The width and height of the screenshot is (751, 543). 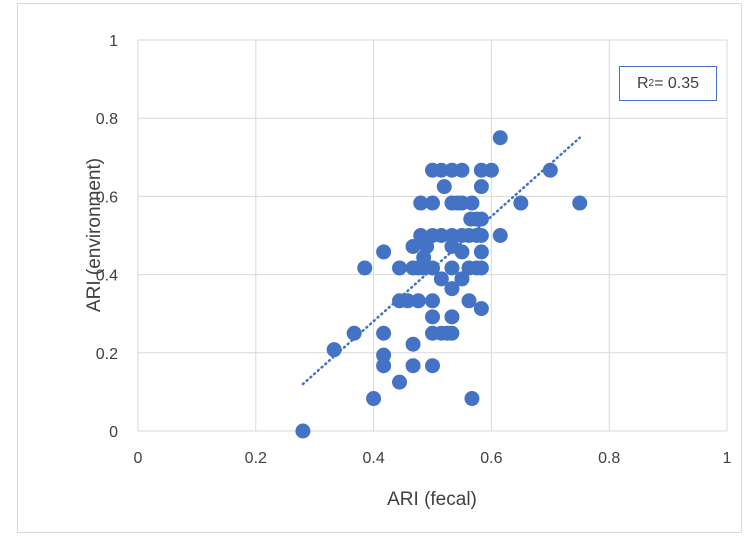 I want to click on y-tick-label: 0, so click(x=113, y=432).